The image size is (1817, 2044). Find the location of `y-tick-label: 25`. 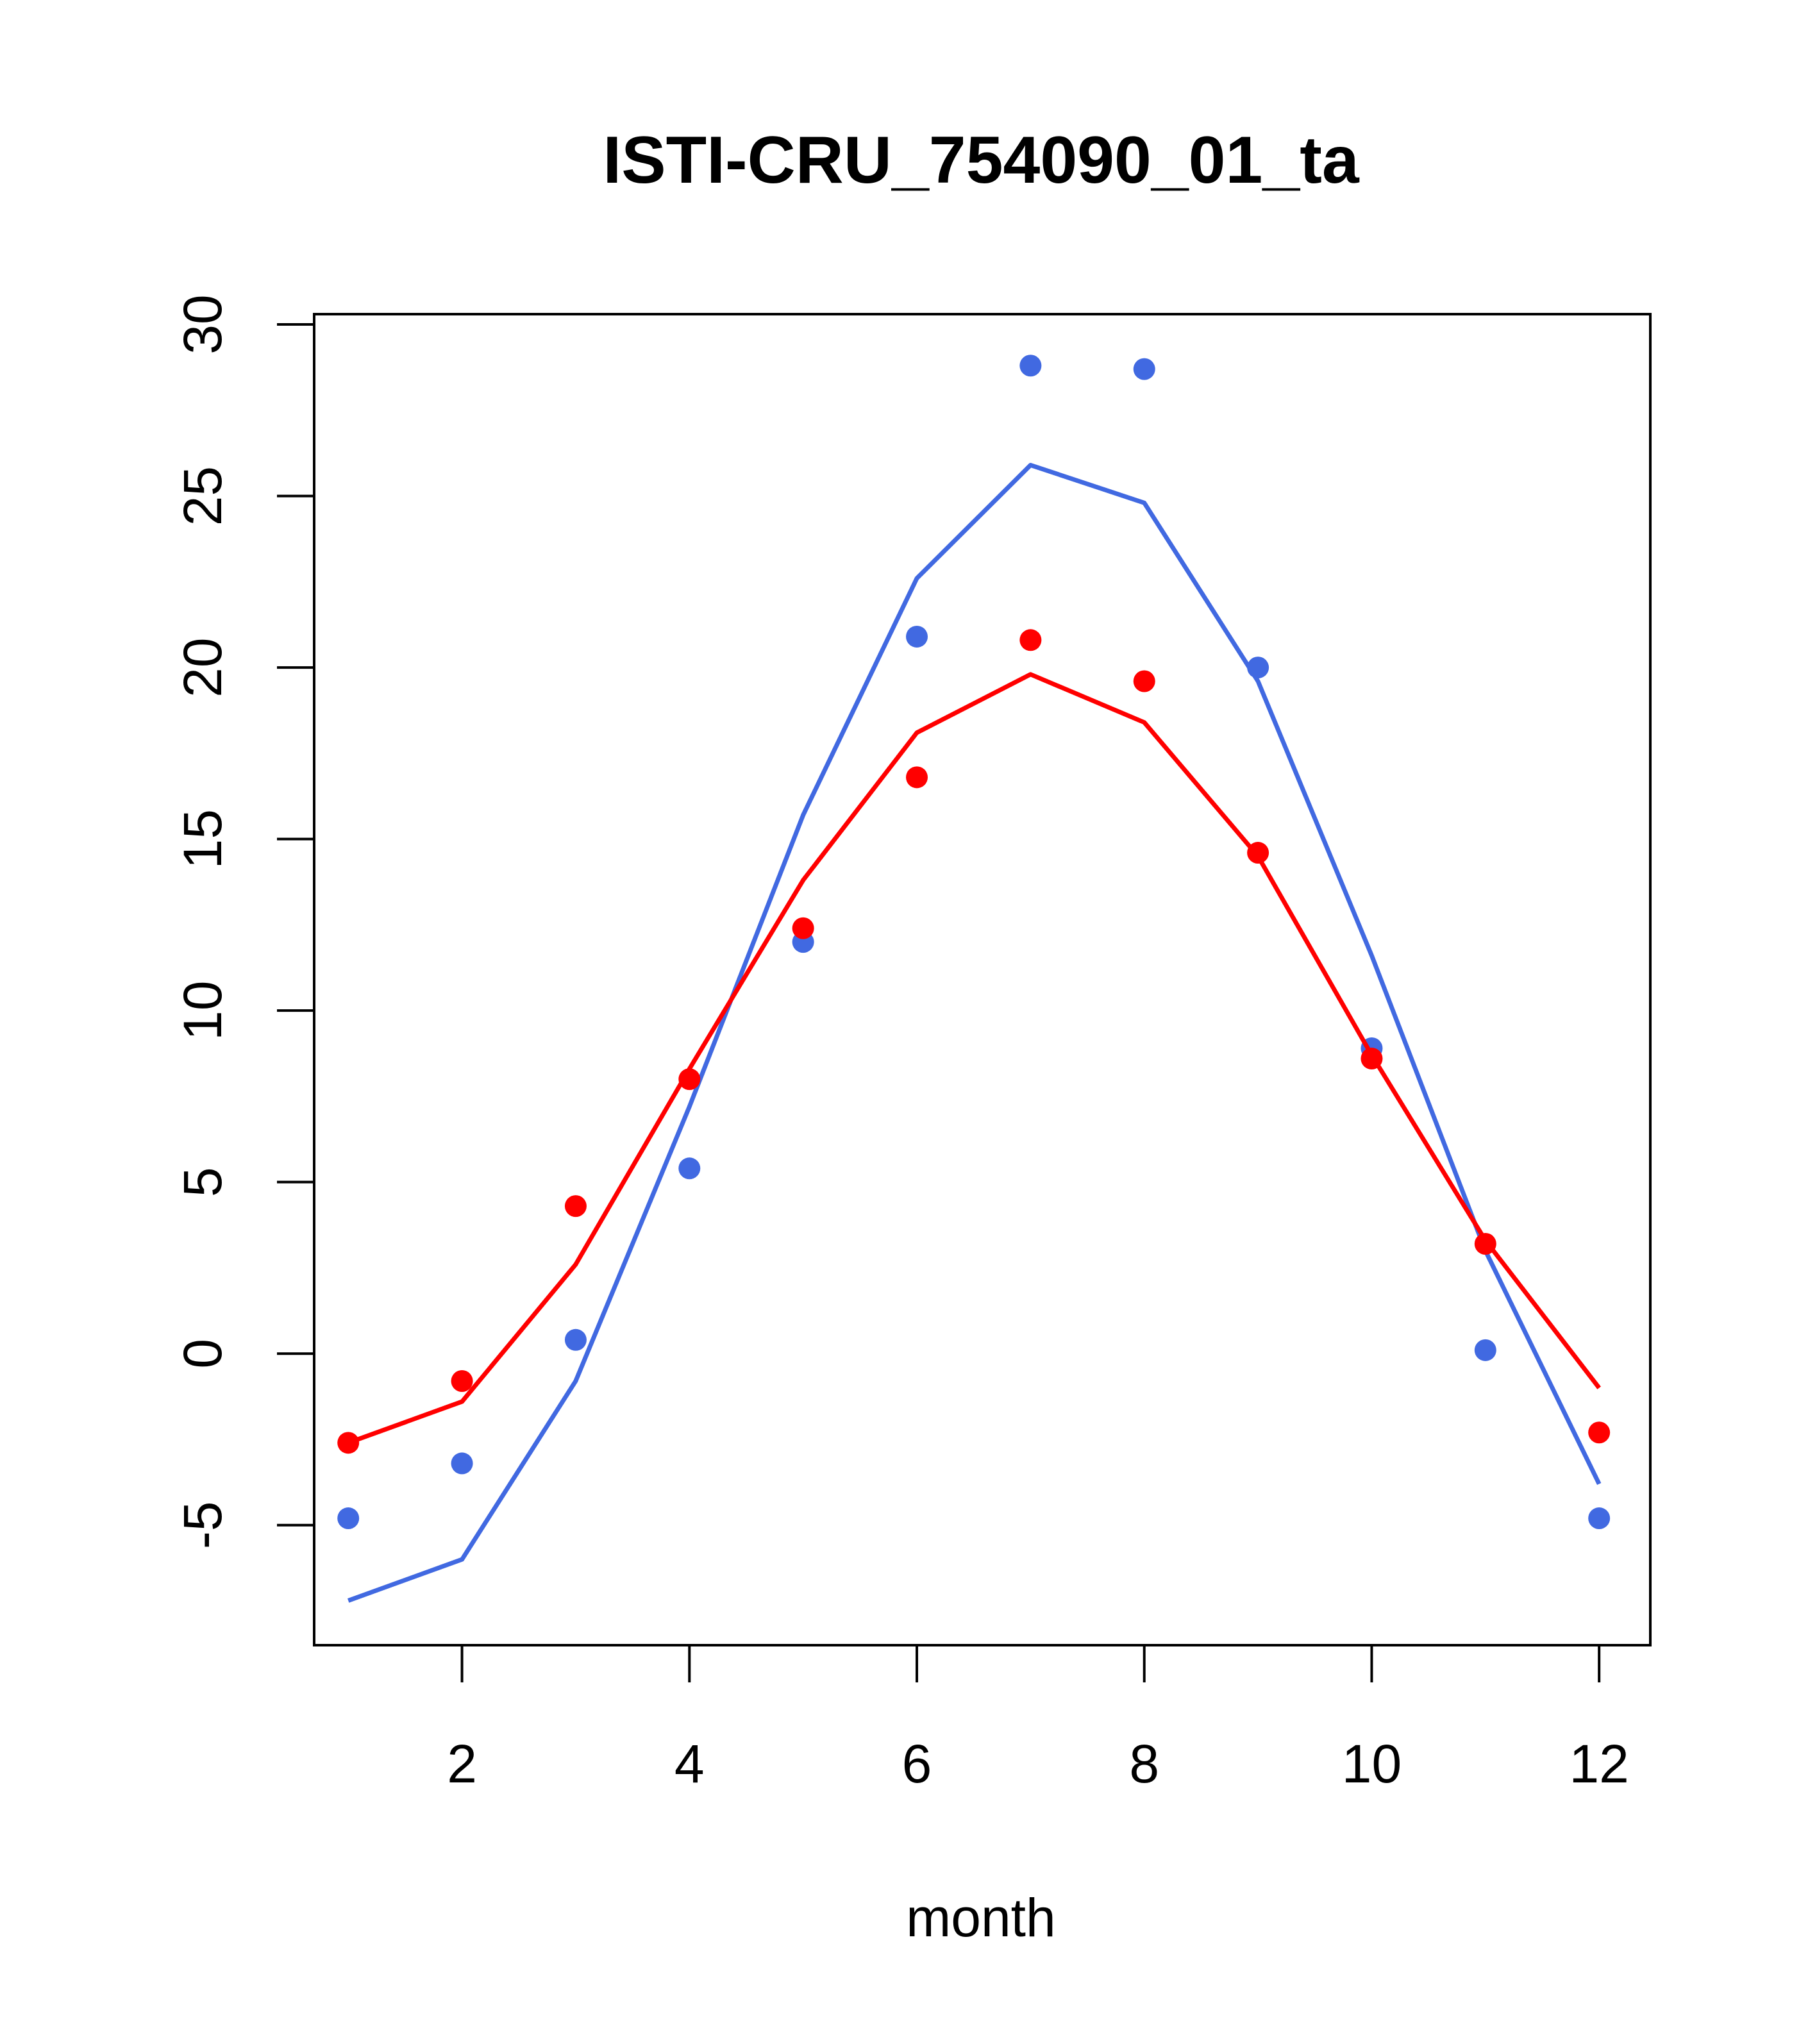

y-tick-label: 25 is located at coordinates (202, 496).